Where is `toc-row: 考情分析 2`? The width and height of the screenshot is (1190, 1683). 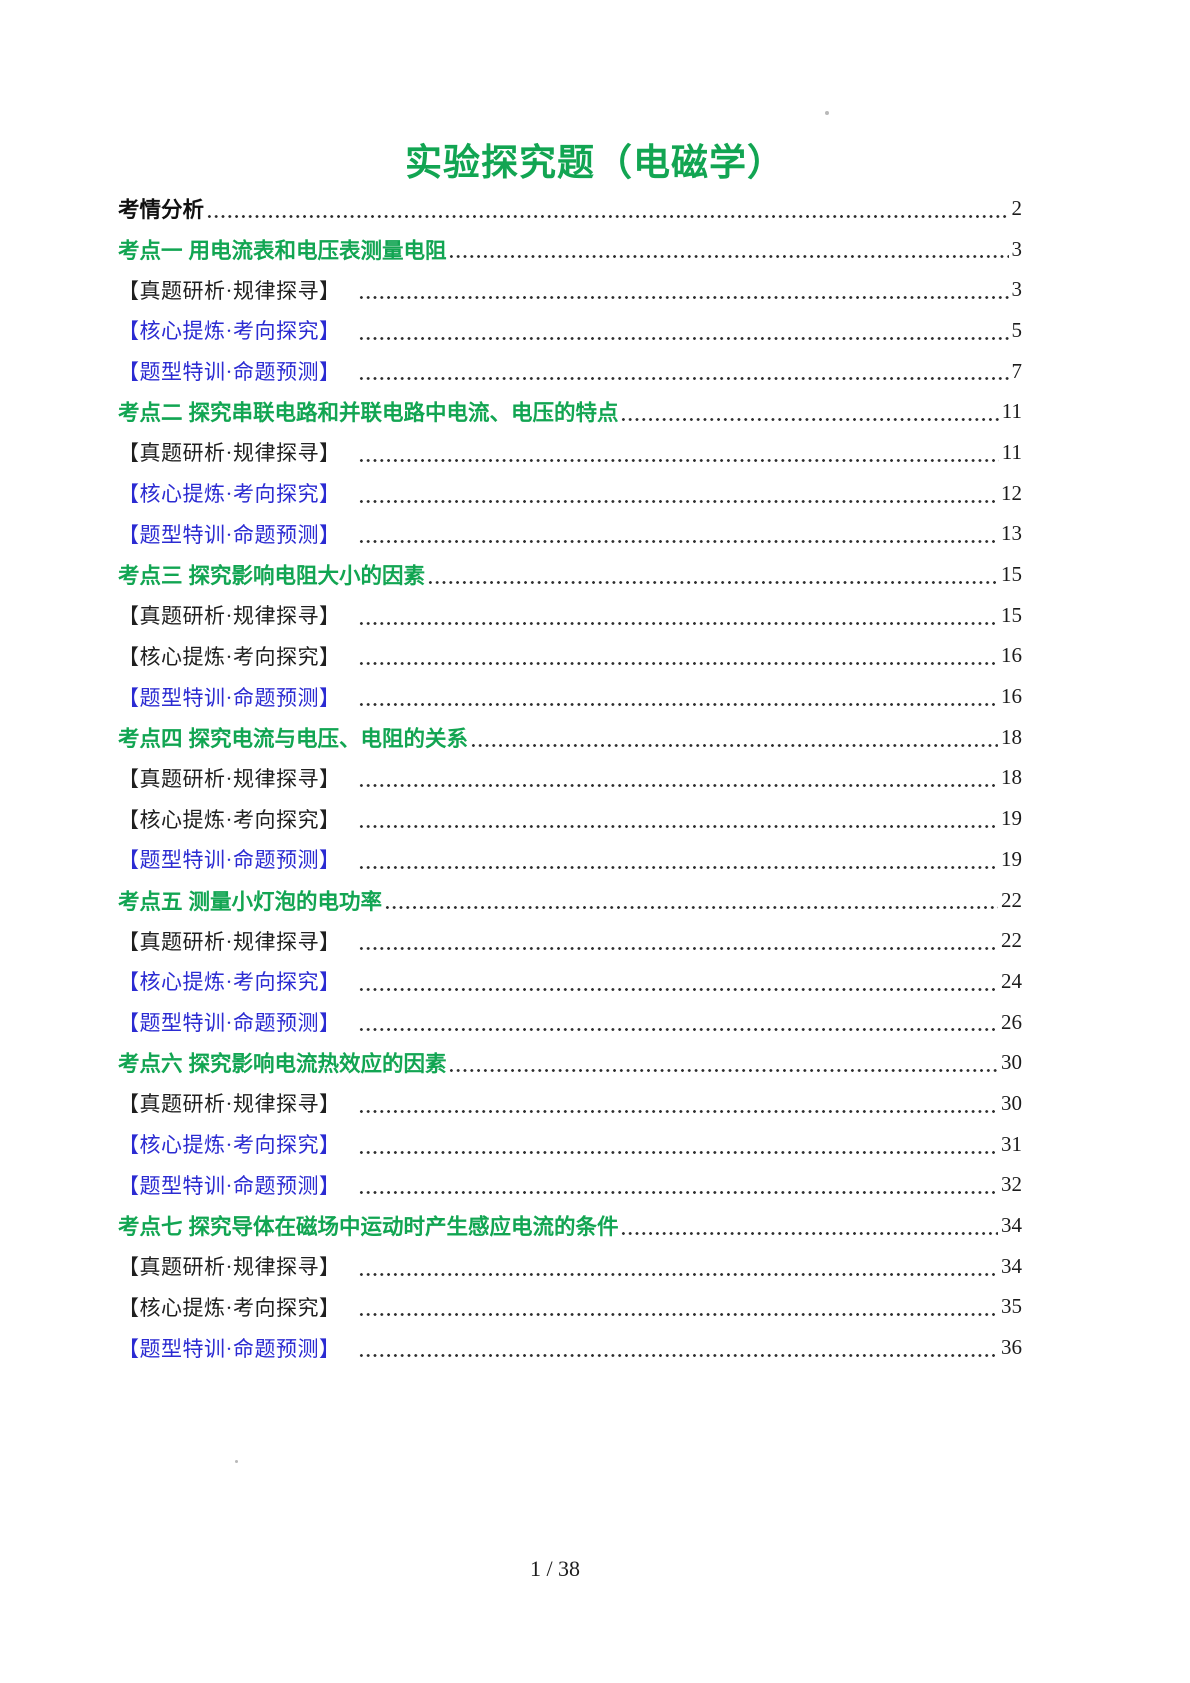
toc-row: 考情分析 2 is located at coordinates (570, 208).